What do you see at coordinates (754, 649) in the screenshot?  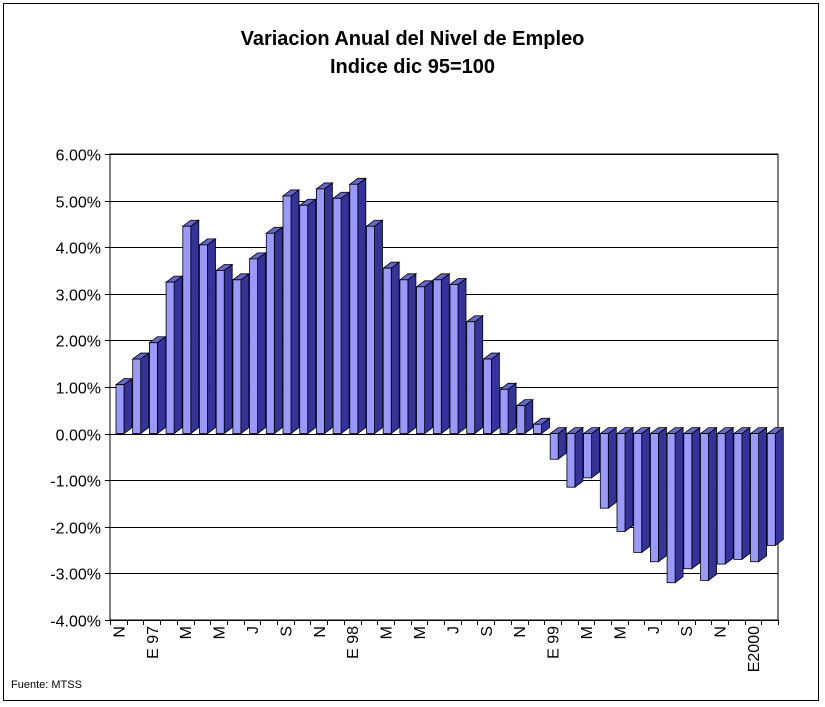 I see `x-tick-label: E2000` at bounding box center [754, 649].